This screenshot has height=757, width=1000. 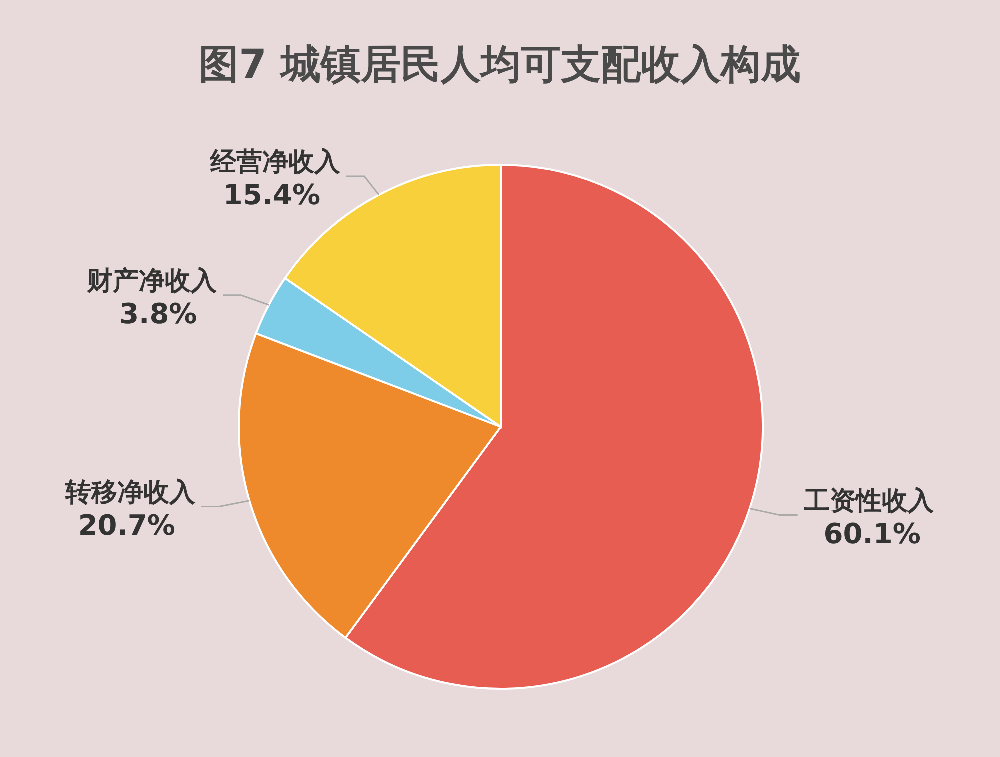 I want to click on slice-label: 转移净收入, so click(x=130, y=493).